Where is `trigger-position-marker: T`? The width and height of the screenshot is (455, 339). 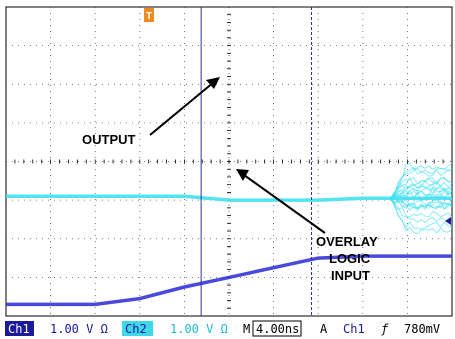
trigger-position-marker: T is located at coordinates (149, 15).